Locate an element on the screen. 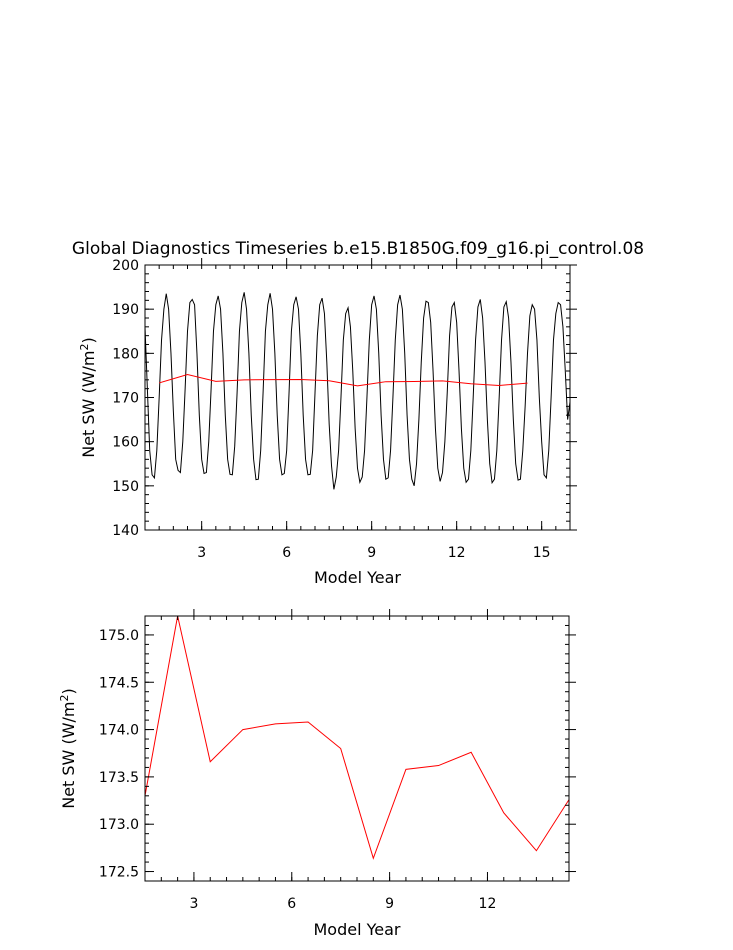 This screenshot has width=733, height=950. top-y-tick-label: 140 is located at coordinates (125, 531).